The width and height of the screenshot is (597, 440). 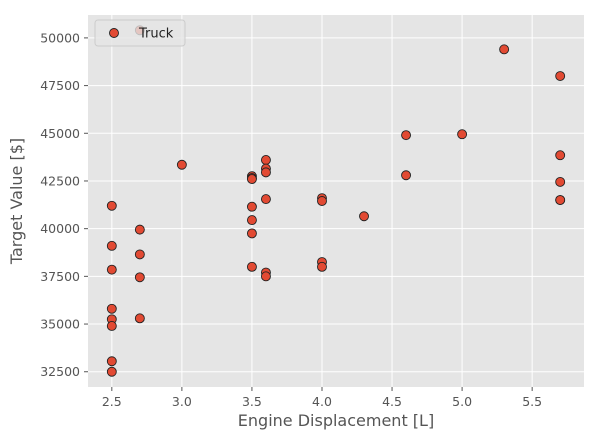 What do you see at coordinates (60, 228) in the screenshot?
I see `y-tick-label: 40000` at bounding box center [60, 228].